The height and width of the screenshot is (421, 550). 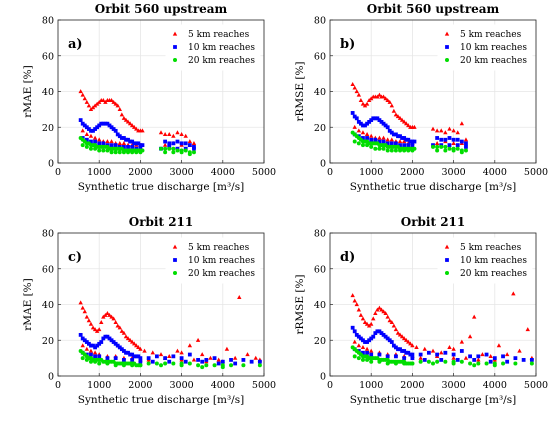 I want to click on legend-entry: 10 km reaches, so click(x=493, y=48).